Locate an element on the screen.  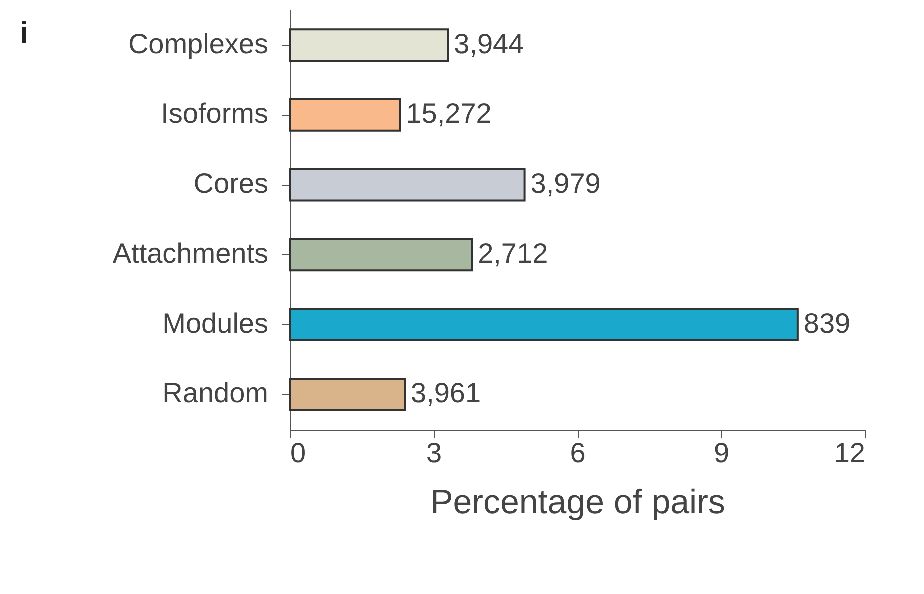
text: i is located at coordinates (24, 33).